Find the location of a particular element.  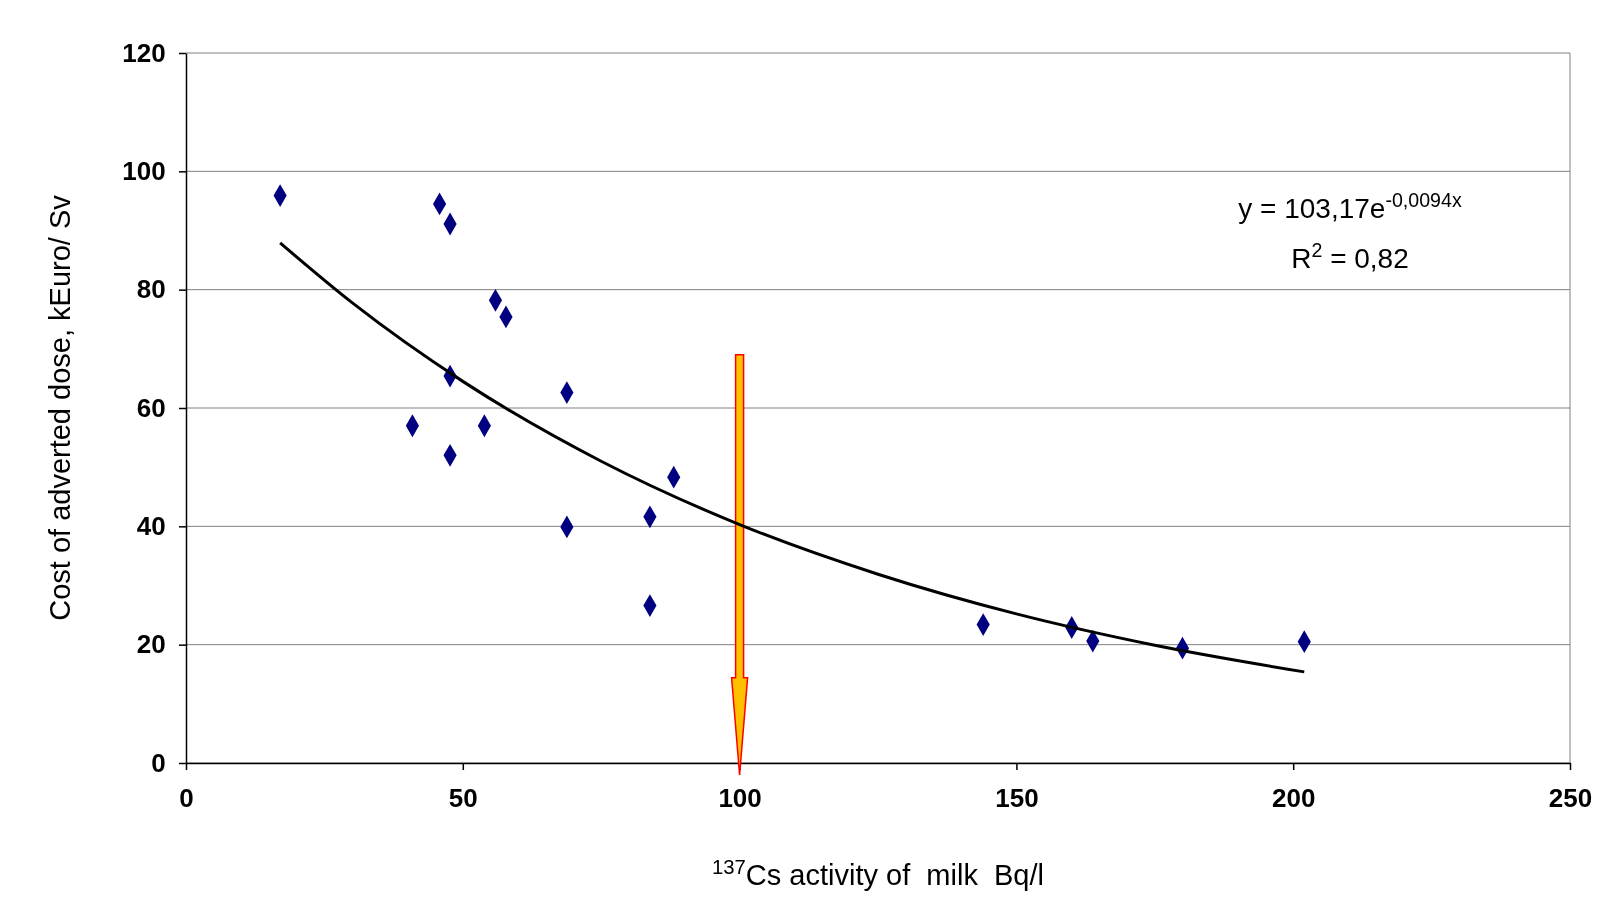

annotation: y = 103,17e$^{-0,0094x}$ is located at coordinates (1350, 206).